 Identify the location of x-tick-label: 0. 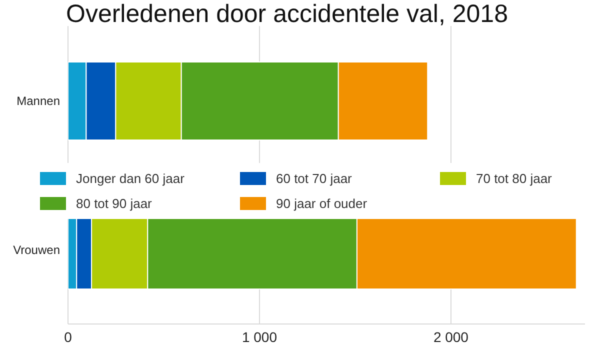
(68, 336).